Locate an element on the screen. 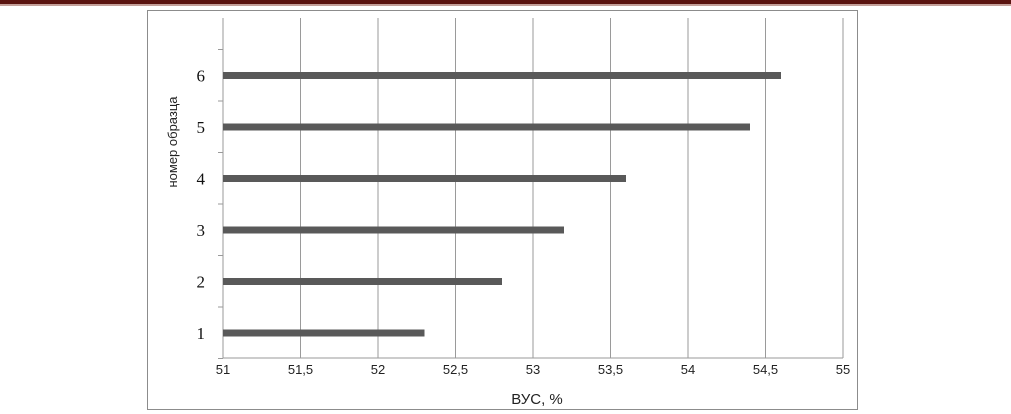 The image size is (1011, 414). y-tick-label: 2 is located at coordinates (201, 282).